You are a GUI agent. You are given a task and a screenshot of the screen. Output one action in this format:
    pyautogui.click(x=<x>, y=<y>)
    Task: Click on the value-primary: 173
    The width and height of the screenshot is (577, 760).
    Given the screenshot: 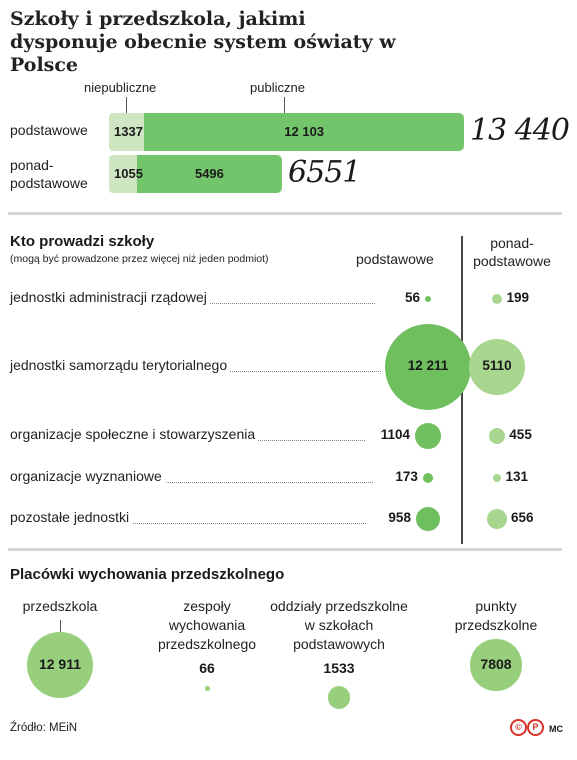 What is the action you would take?
    pyautogui.click(x=397, y=476)
    